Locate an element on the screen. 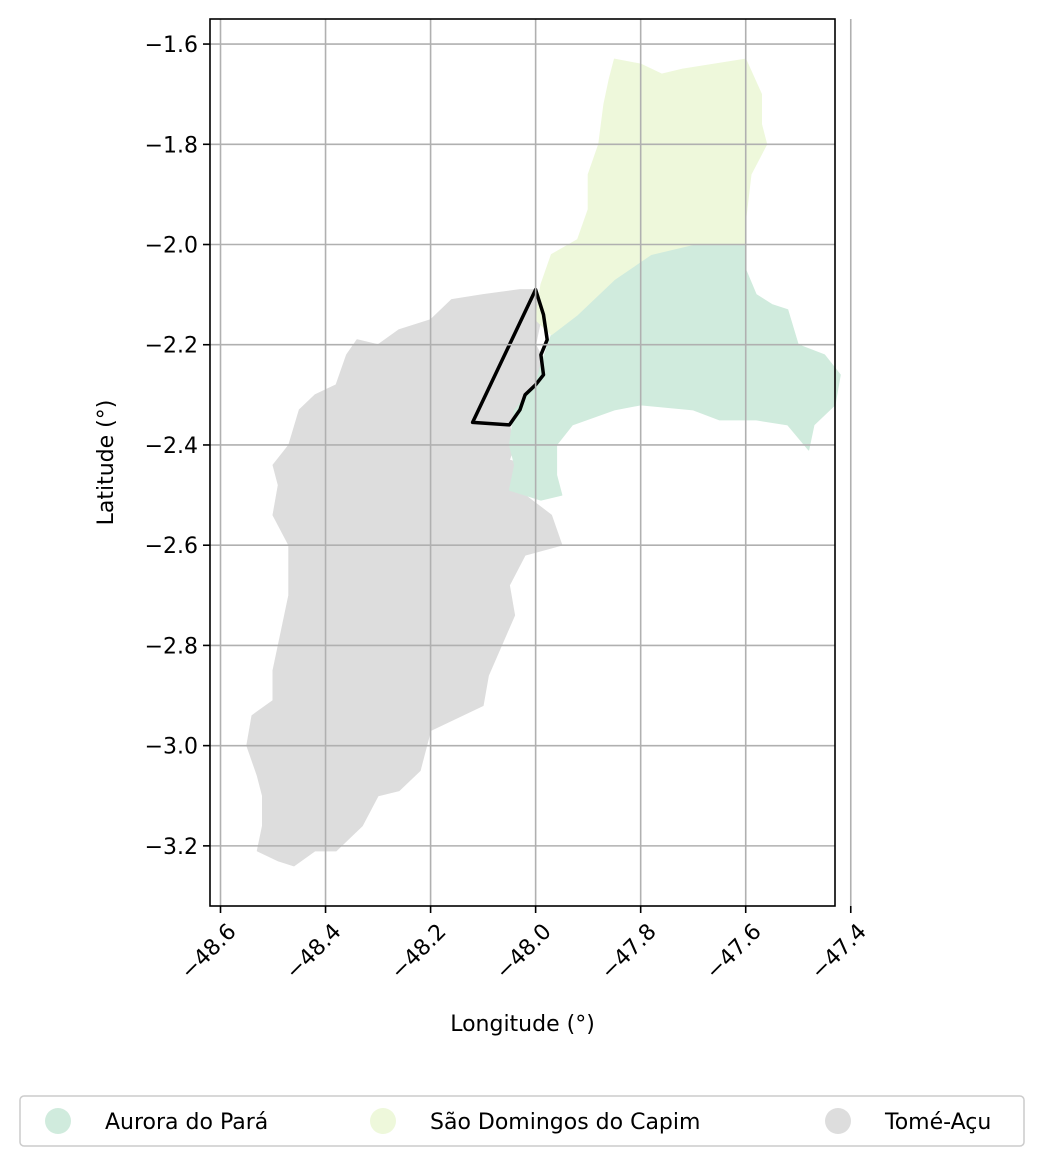 This screenshot has width=1043, height=1165. legend-frame is located at coordinates (522, 1121).